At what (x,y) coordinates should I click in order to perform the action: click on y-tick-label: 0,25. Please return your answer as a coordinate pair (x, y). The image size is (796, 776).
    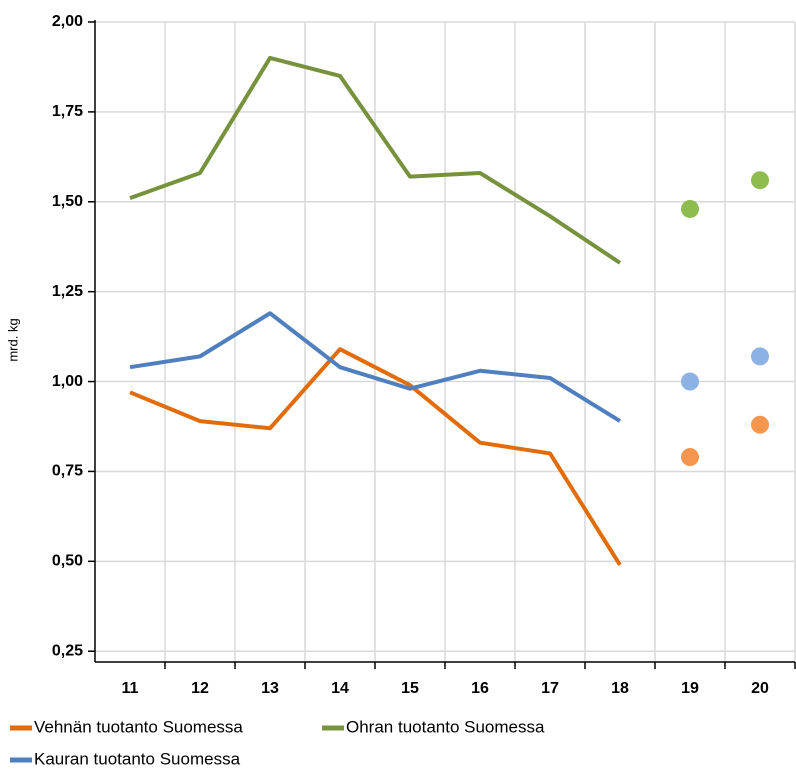
    Looking at the image, I should click on (67, 650).